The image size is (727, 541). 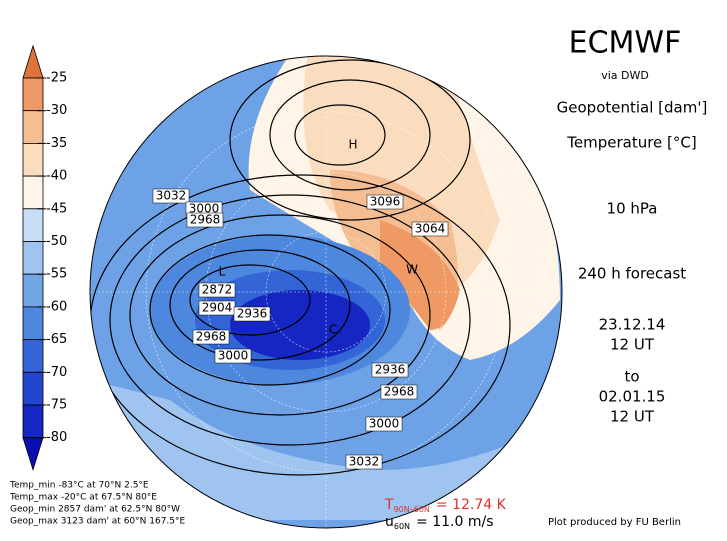 I want to click on symbol: u, so click(x=389, y=522).